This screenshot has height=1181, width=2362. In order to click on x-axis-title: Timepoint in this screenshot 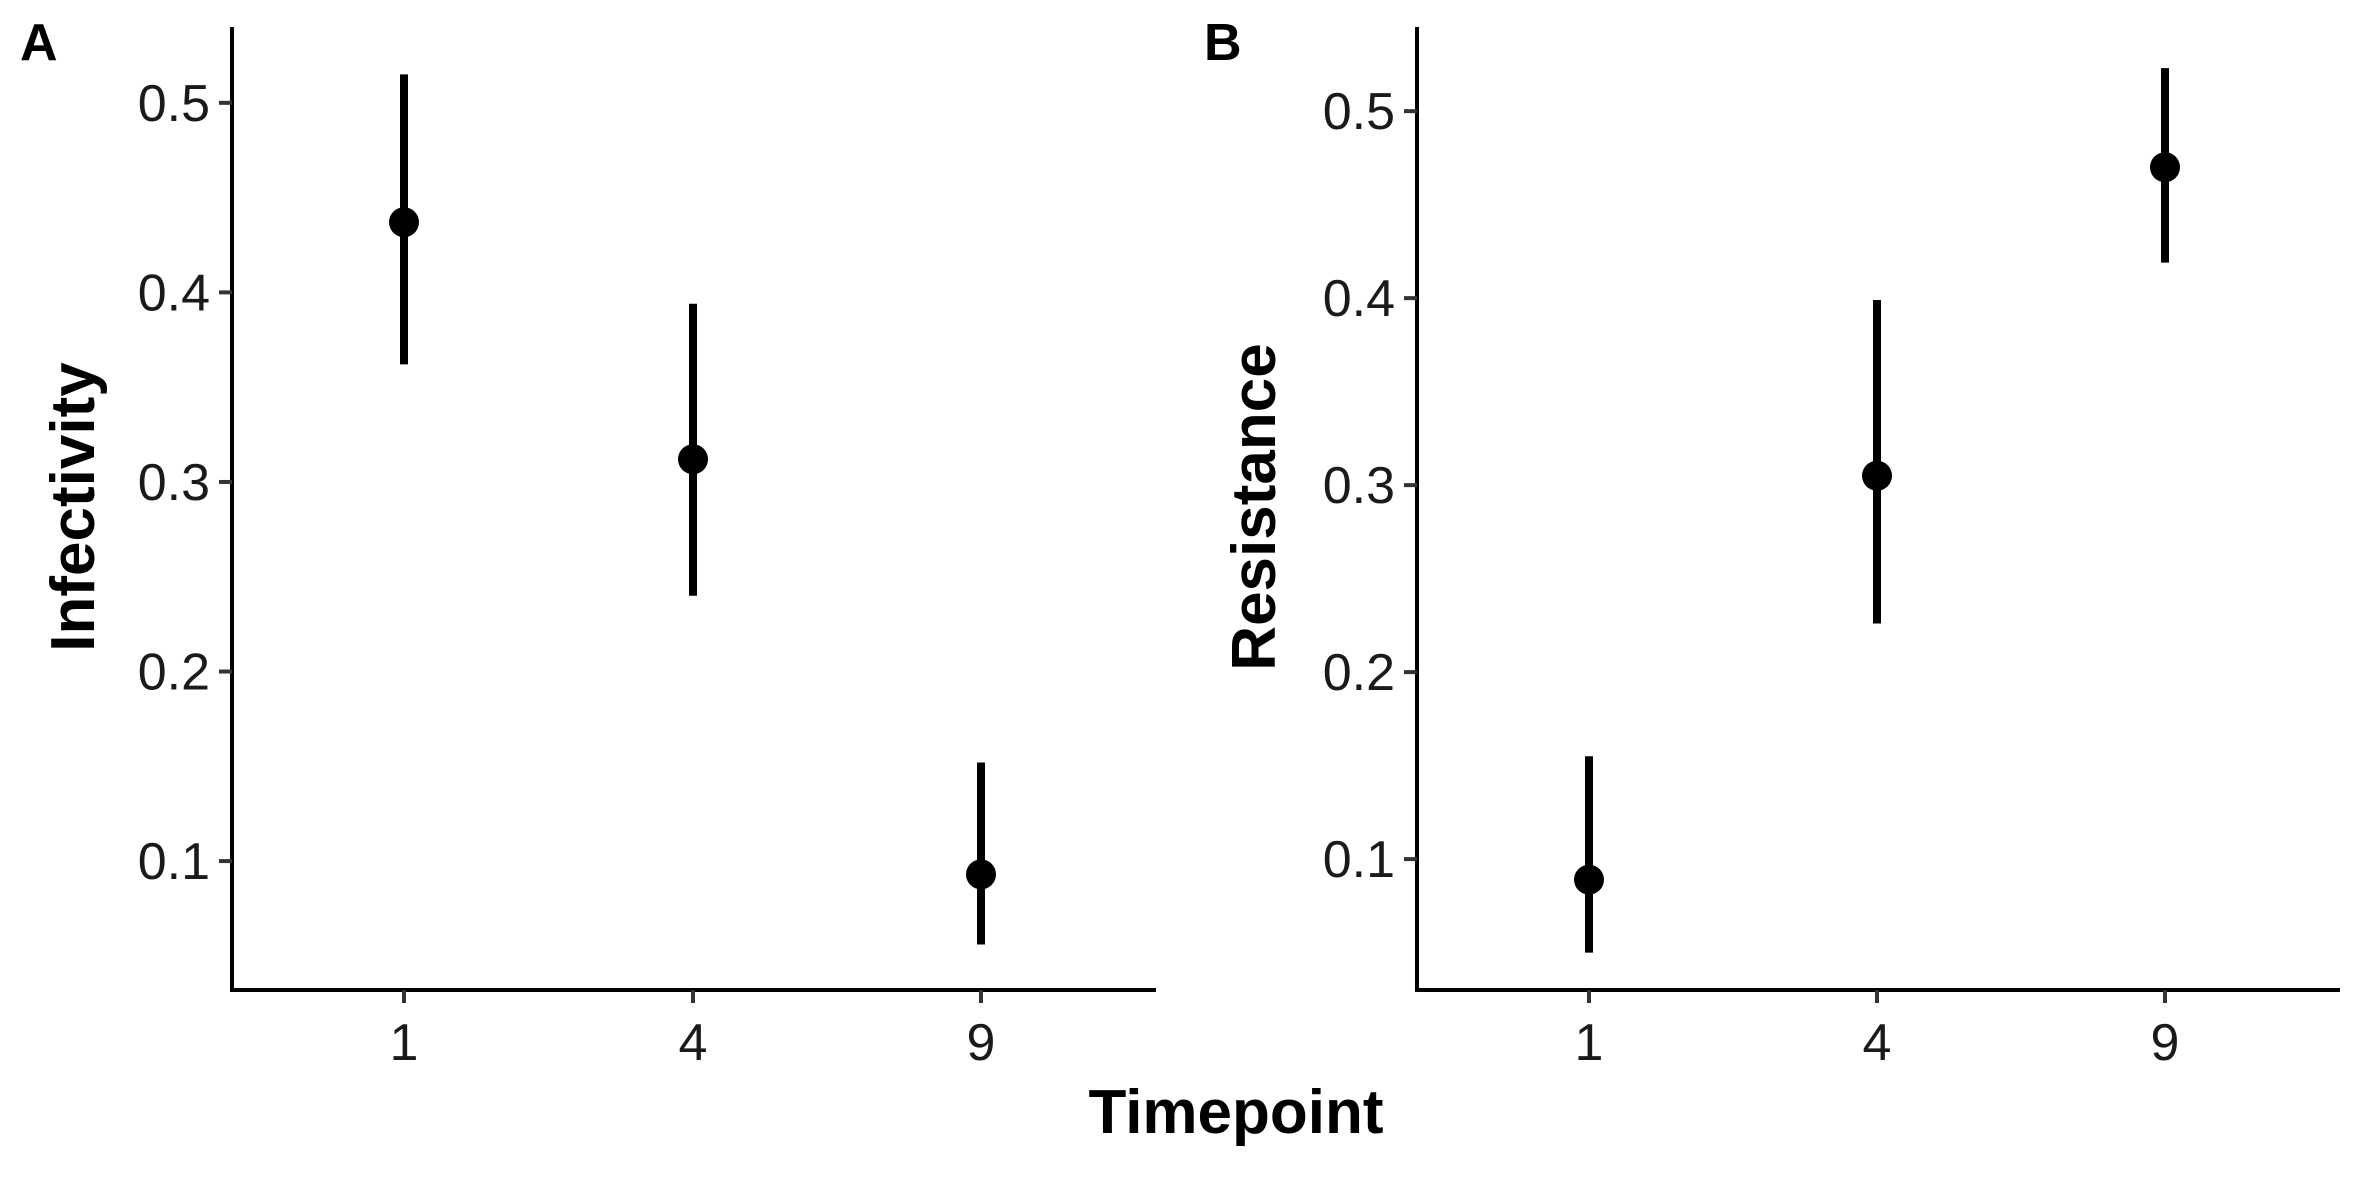, I will do `click(1235, 1112)`.